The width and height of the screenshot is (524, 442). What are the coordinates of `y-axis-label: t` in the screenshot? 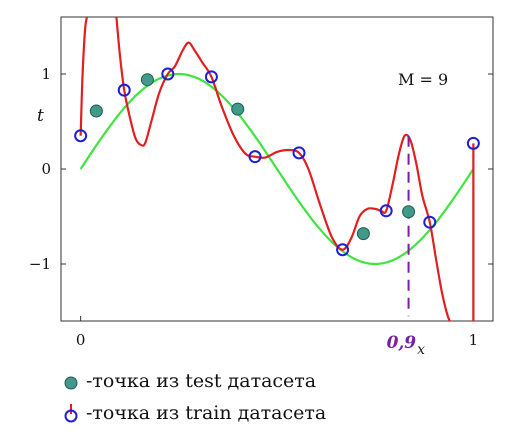 It's located at (40, 116).